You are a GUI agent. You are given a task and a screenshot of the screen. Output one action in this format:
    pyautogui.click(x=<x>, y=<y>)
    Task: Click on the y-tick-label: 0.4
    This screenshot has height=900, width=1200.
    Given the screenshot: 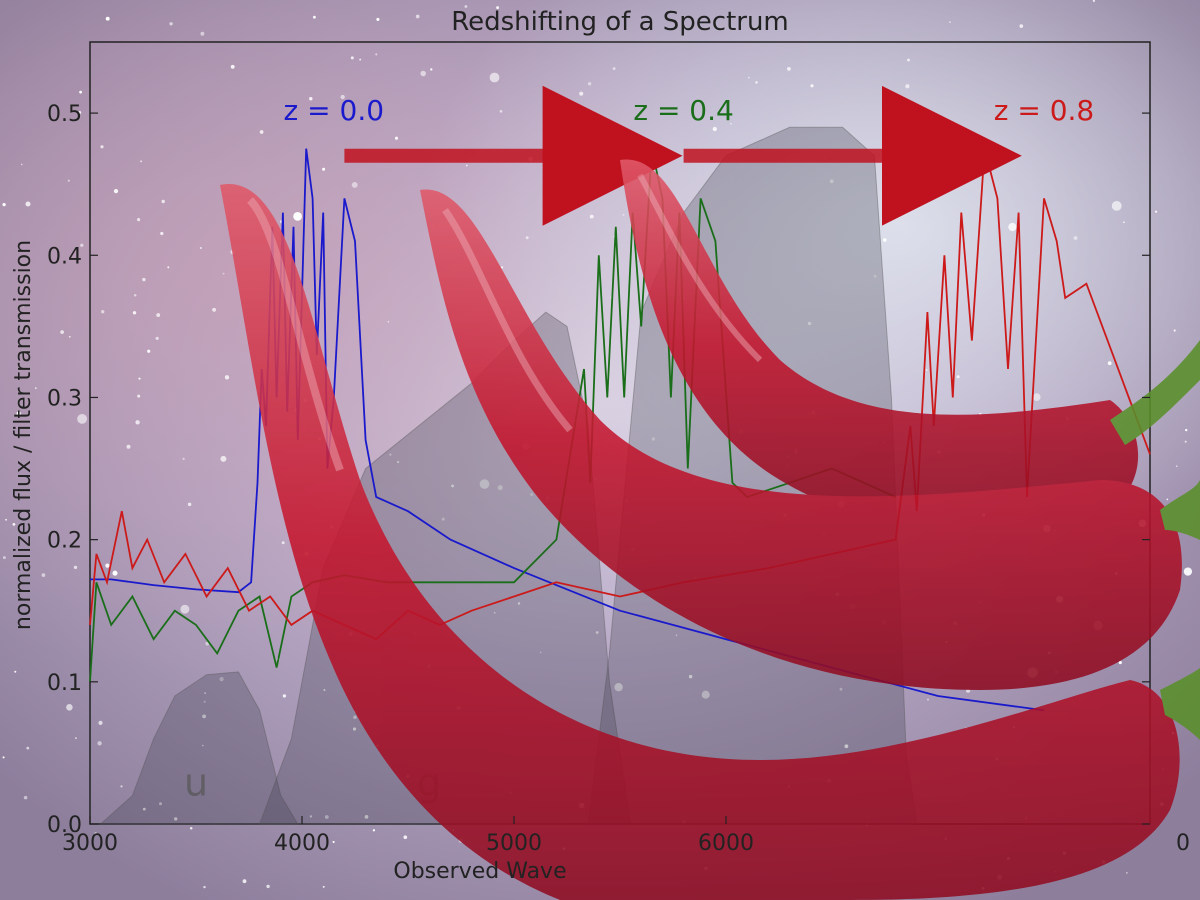 What is the action you would take?
    pyautogui.click(x=64, y=256)
    